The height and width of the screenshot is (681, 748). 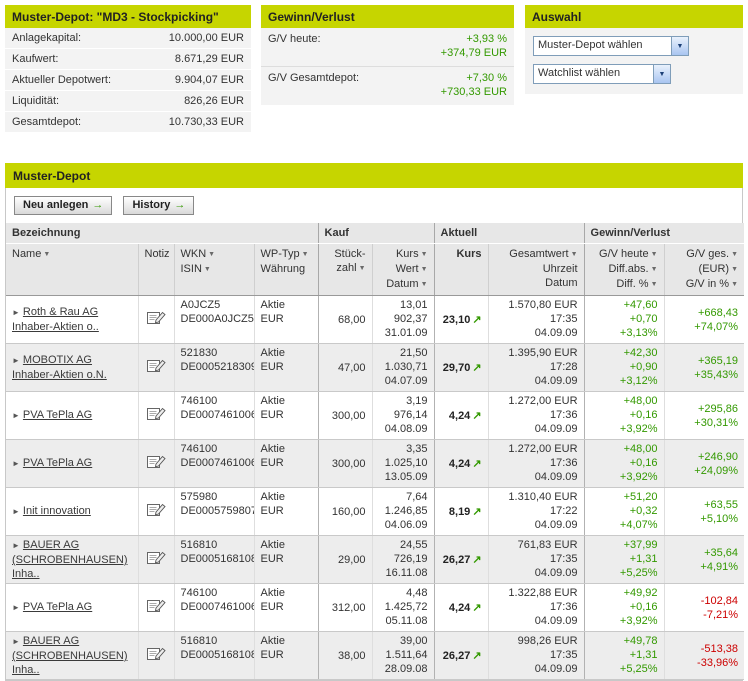 I want to click on summary-value: 10.730,33 EUR, so click(x=206, y=122).